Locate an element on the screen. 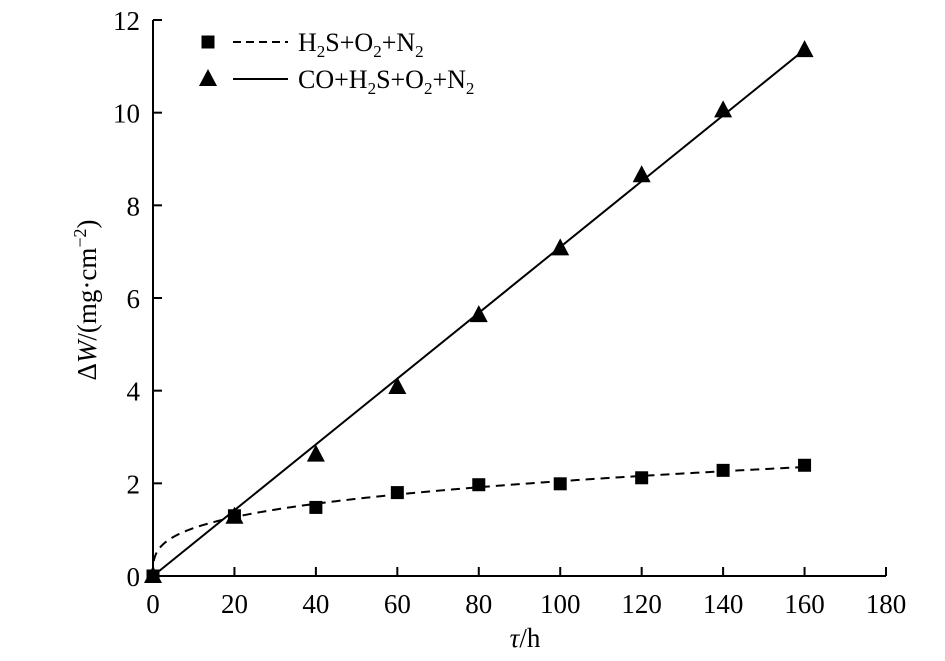 The height and width of the screenshot is (661, 945). x-tick-label: 160 is located at coordinates (804, 604).